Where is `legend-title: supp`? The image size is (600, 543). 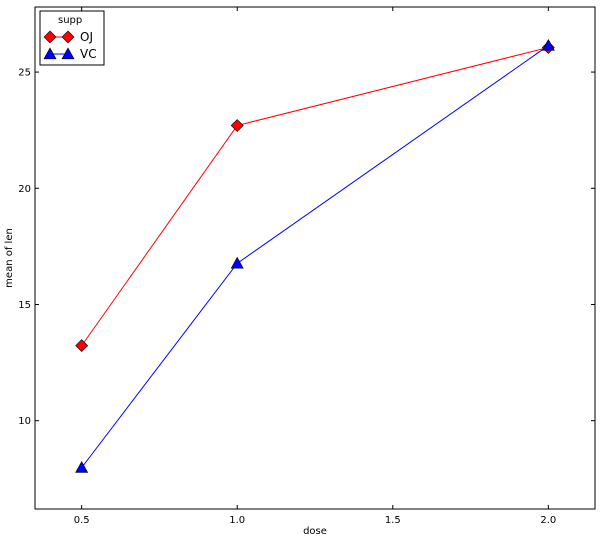 legend-title: supp is located at coordinates (70, 20).